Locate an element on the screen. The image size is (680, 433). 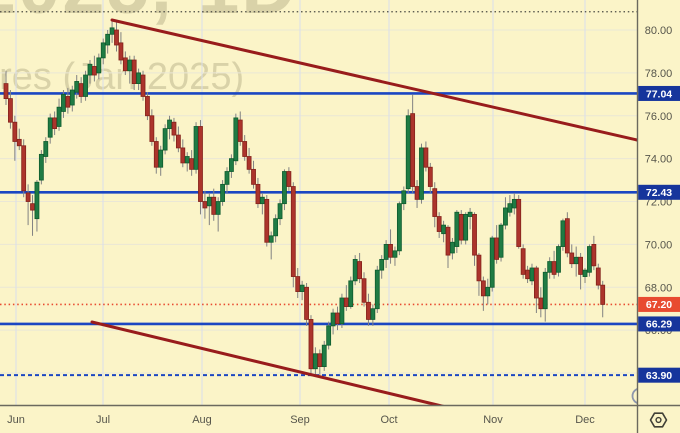
price-scale-settings-icon-dot is located at coordinates (658, 420).